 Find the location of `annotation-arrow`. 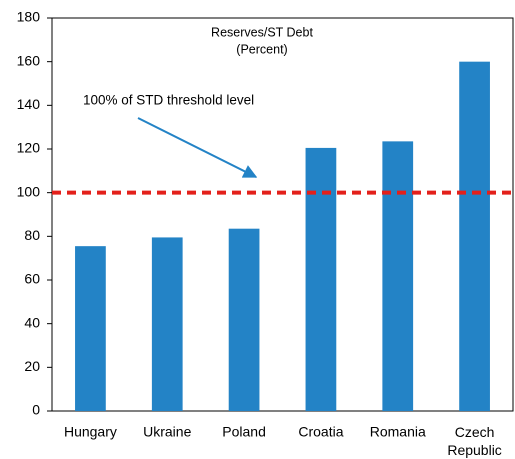

annotation-arrow is located at coordinates (197, 147).